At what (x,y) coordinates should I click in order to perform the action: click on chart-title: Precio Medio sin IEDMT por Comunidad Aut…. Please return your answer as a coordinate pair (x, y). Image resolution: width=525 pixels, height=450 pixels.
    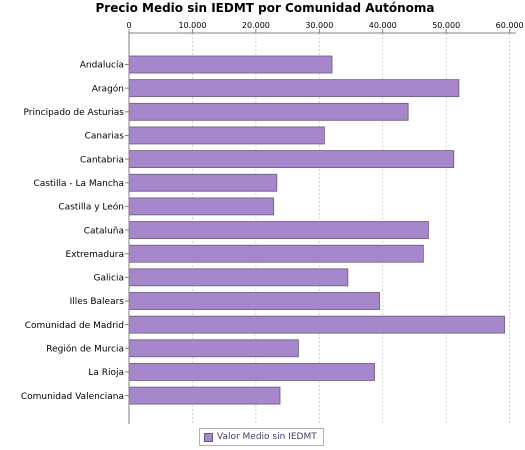
    Looking at the image, I should click on (265, 8).